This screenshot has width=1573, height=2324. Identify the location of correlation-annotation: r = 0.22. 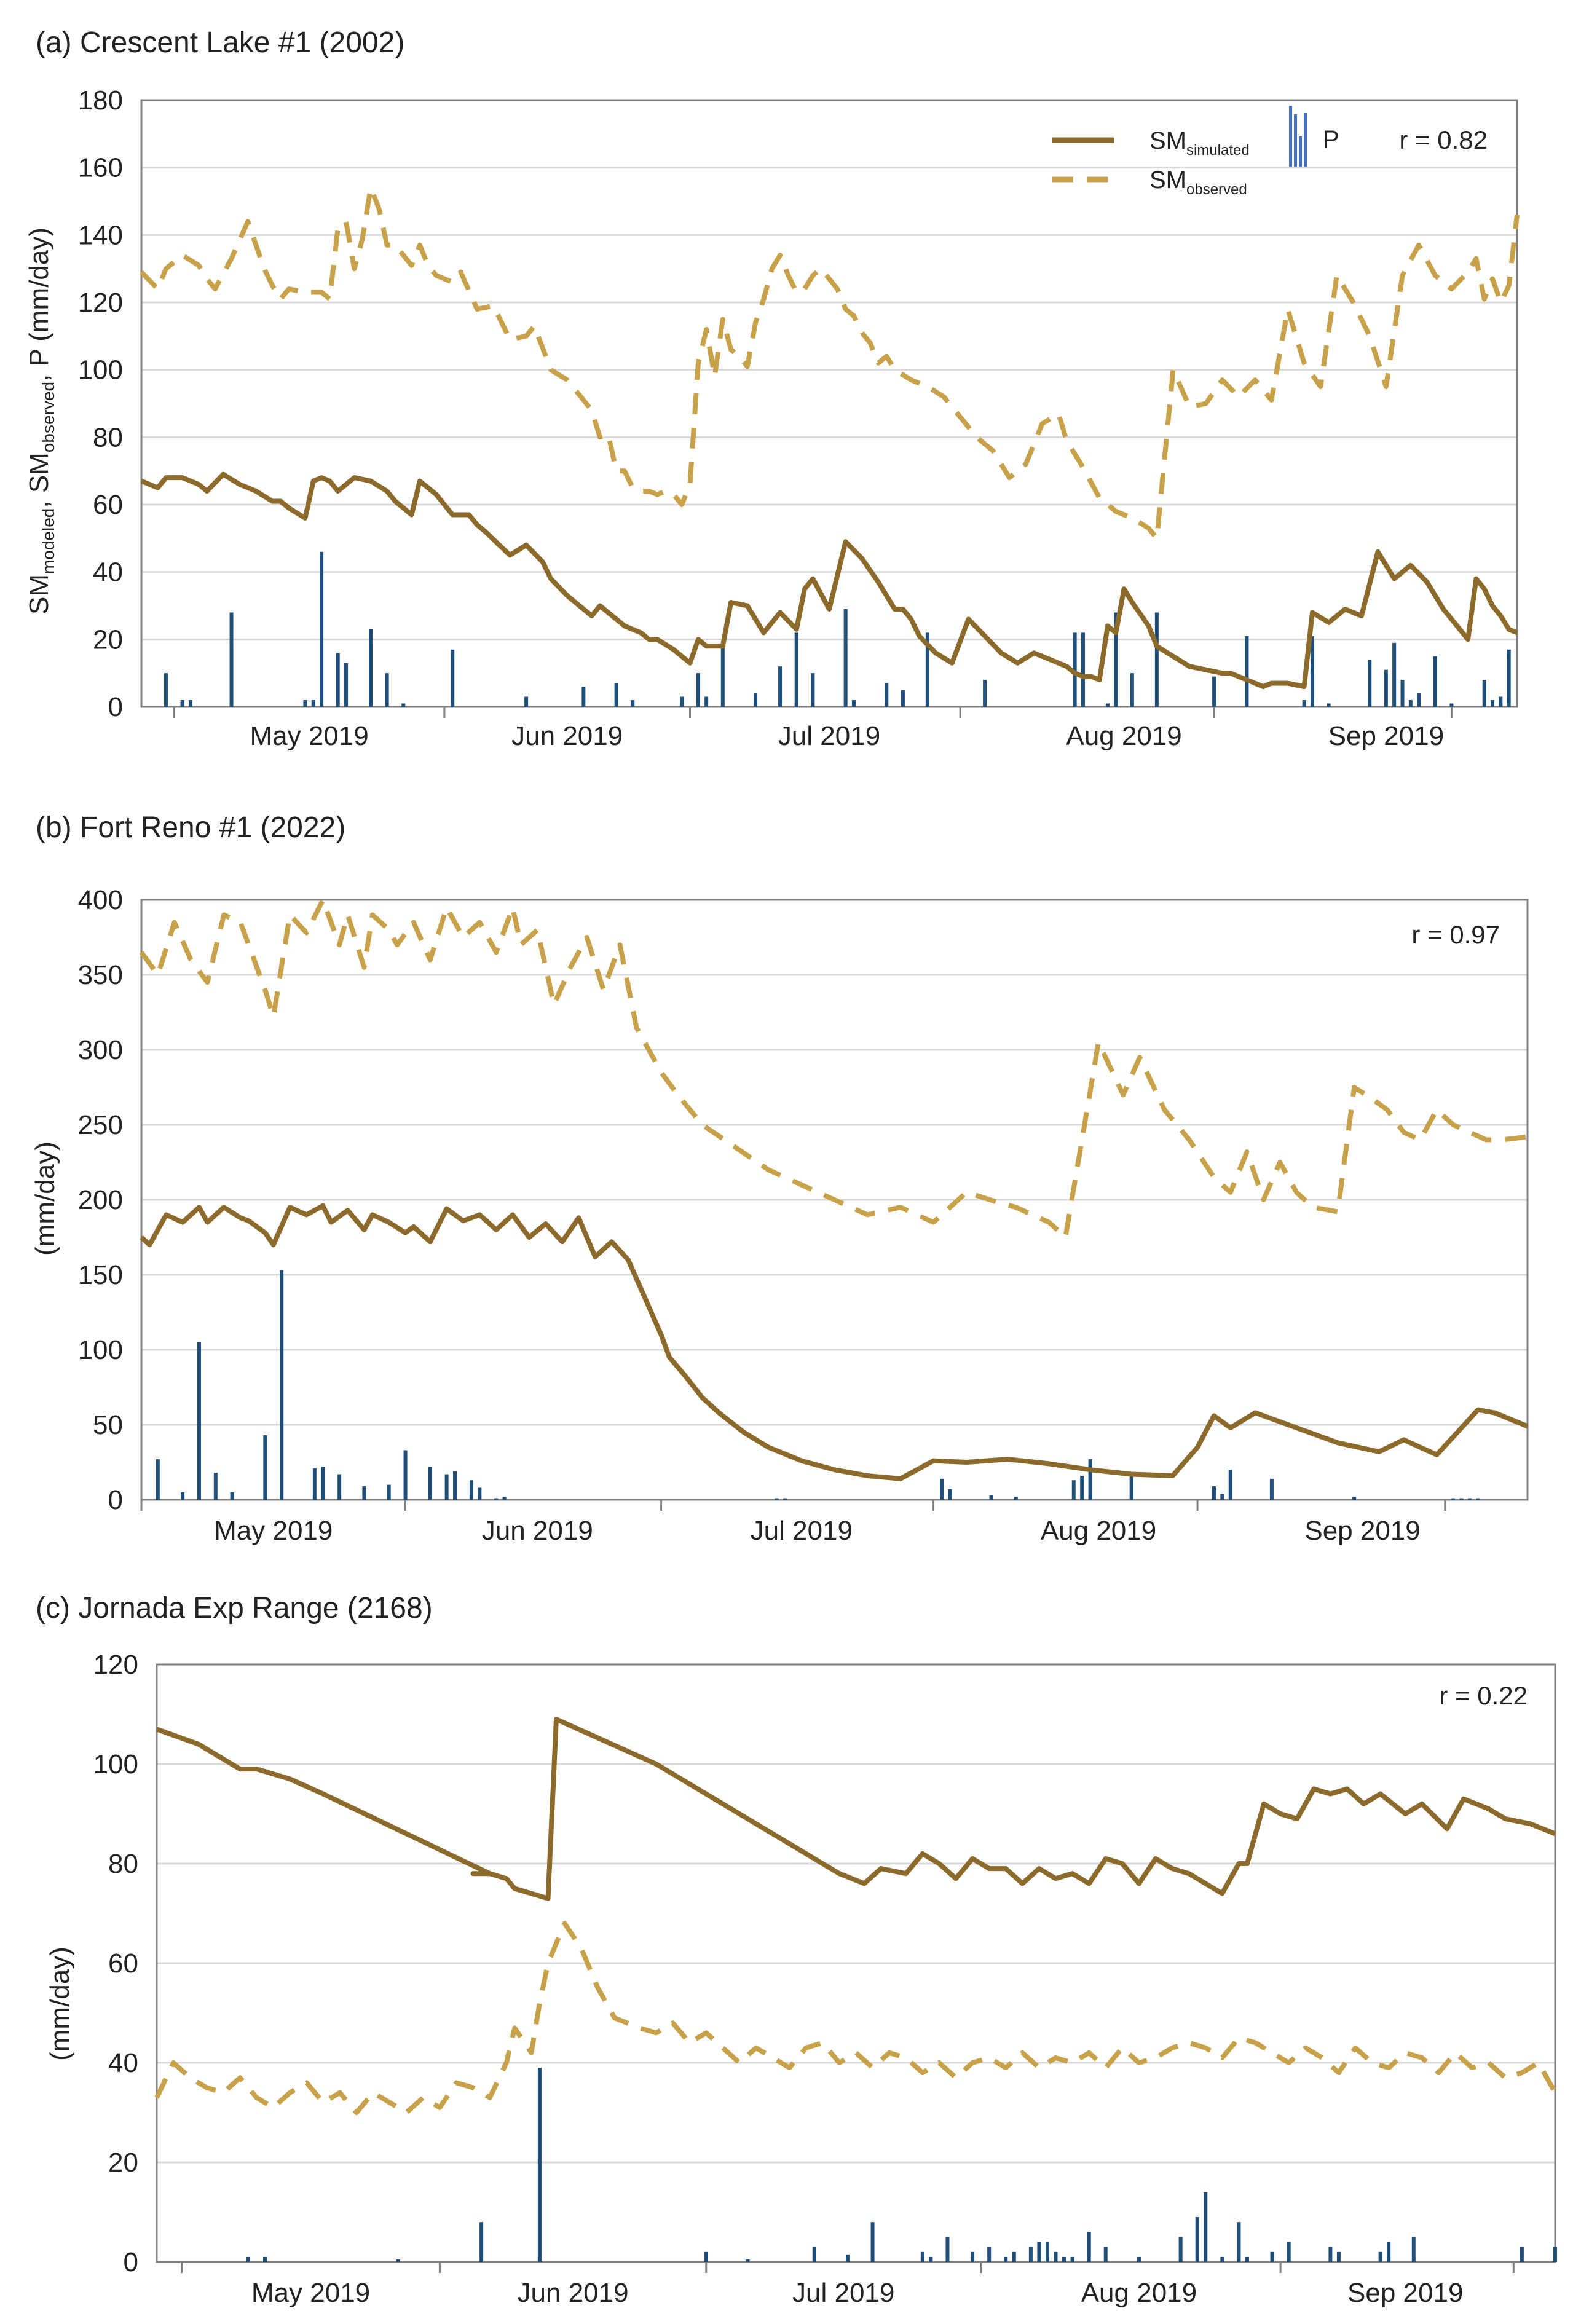
(1484, 1695).